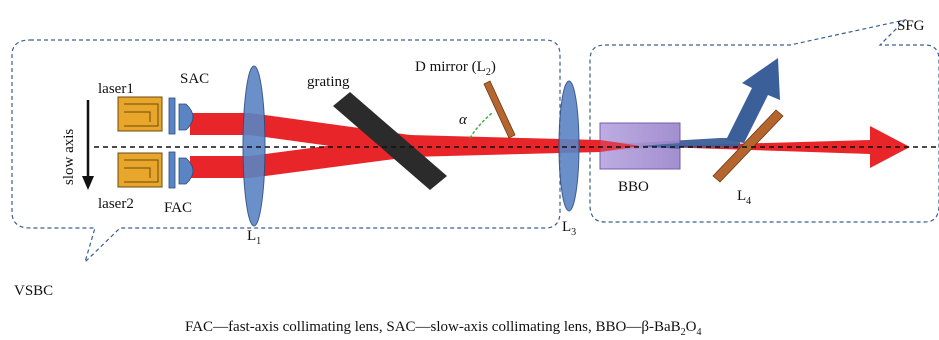 The image size is (939, 340). I want to click on label-bbo: BBO, so click(633, 187).